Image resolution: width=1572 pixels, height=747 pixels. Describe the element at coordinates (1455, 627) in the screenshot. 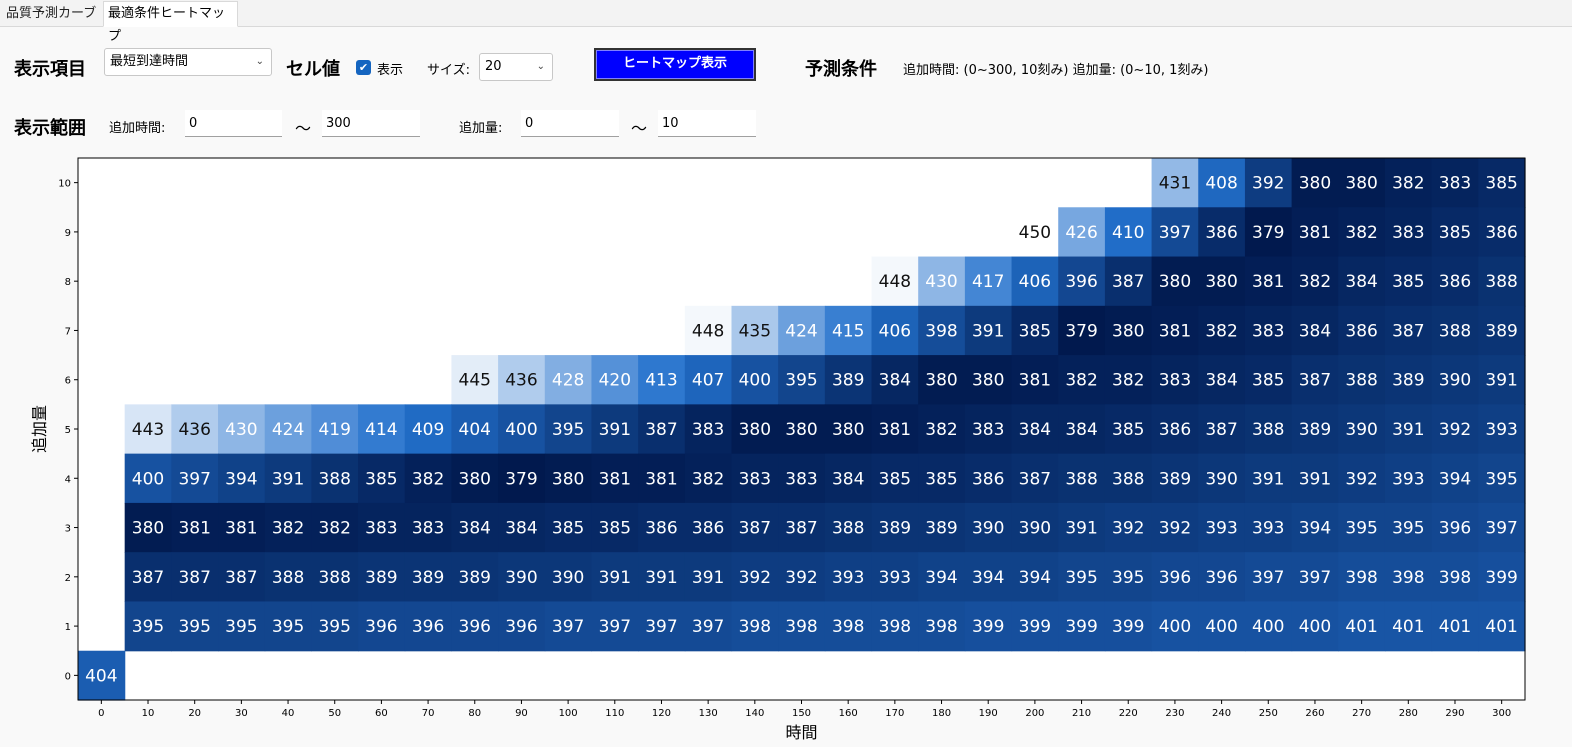

I see `cell-value-label: 401` at that location.